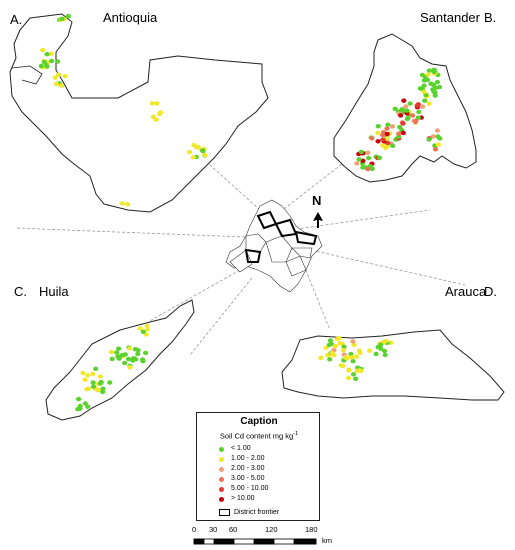 This screenshot has height=550, width=515. I want to click on santander-letter: B., so click(490, 17).